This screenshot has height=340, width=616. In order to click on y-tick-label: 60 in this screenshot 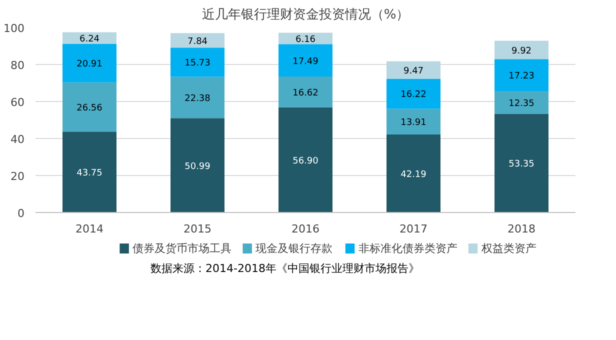, I will do `click(17, 102)`.